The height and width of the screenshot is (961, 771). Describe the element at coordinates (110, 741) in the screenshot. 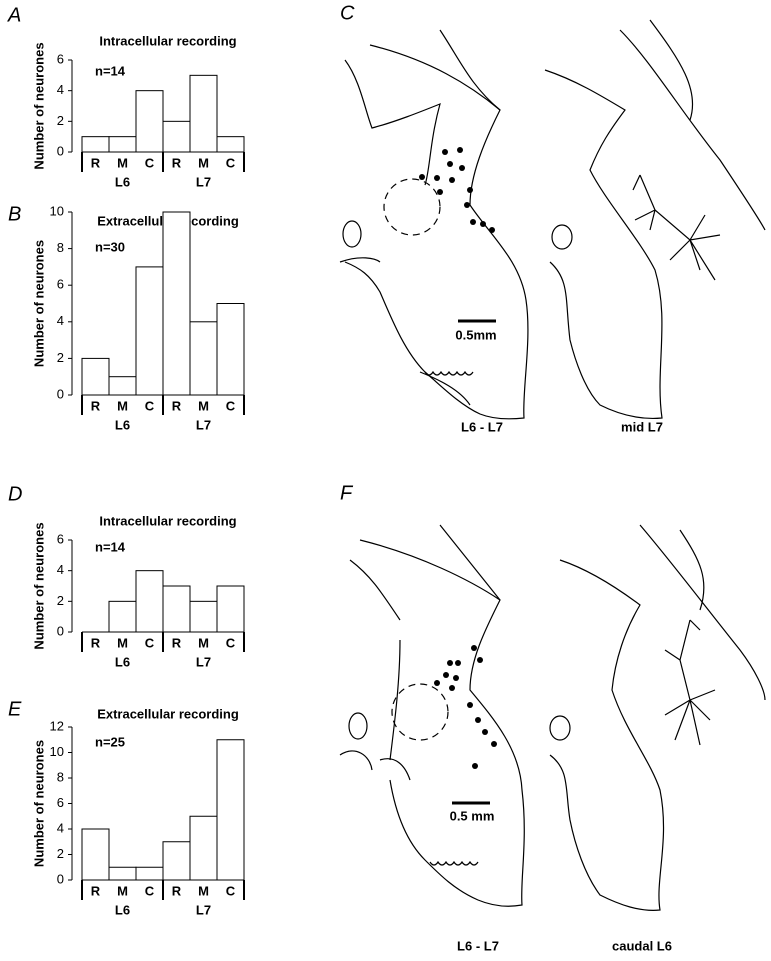

I see `annotation: n=25` at that location.